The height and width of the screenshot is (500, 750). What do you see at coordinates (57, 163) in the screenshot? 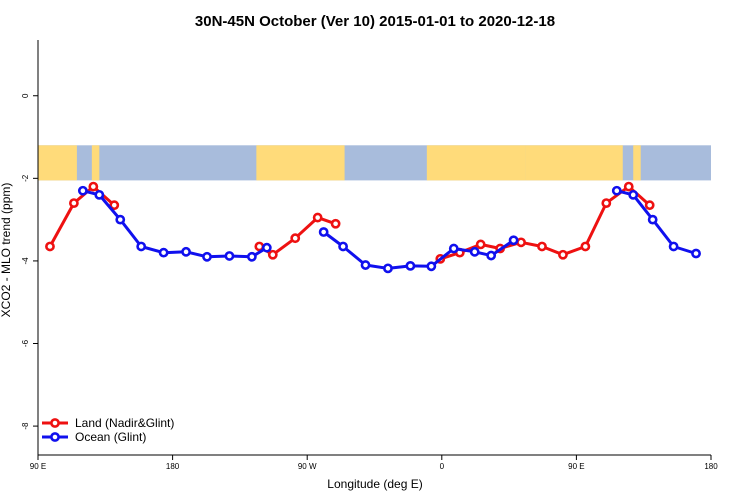
I see `land-asia-west` at bounding box center [57, 163].